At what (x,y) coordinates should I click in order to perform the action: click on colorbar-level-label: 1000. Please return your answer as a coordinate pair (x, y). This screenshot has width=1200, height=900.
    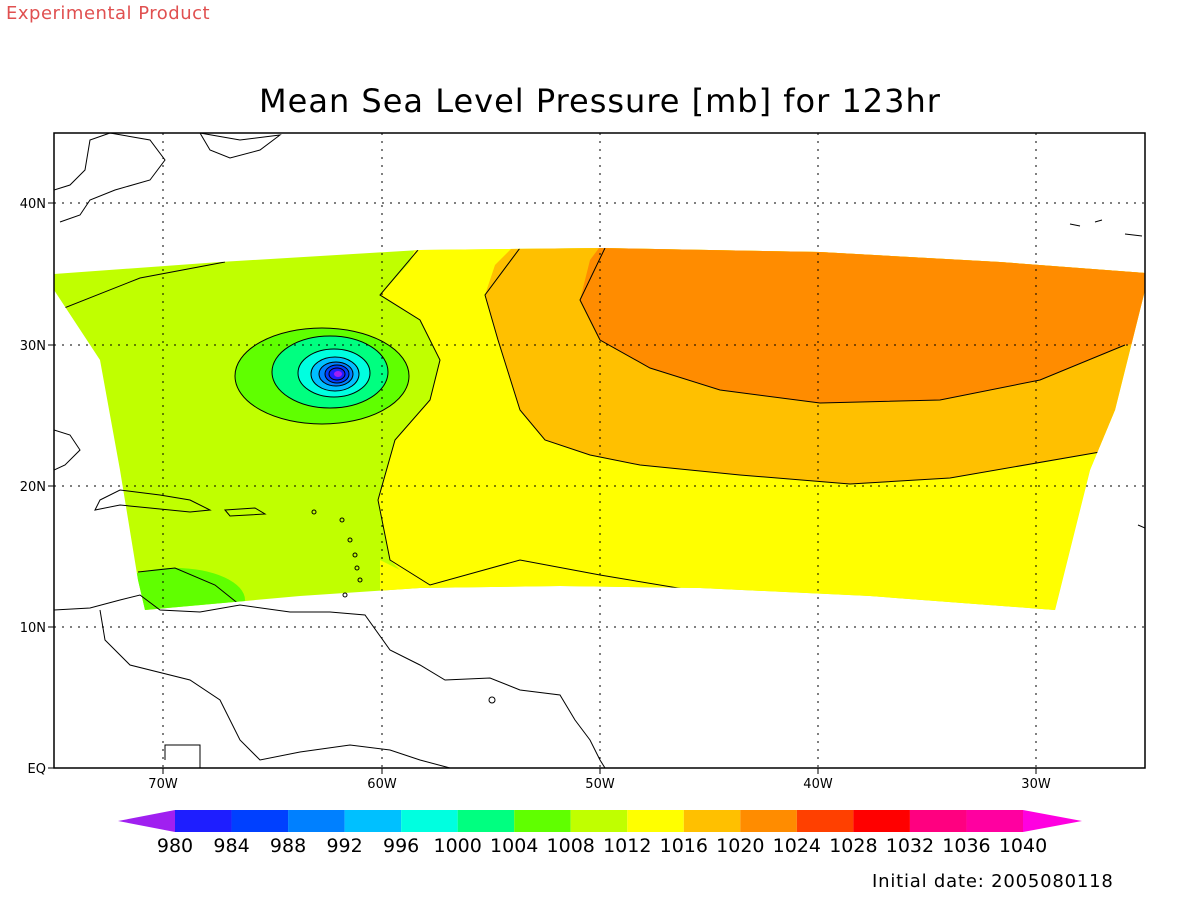
    Looking at the image, I should click on (457, 846).